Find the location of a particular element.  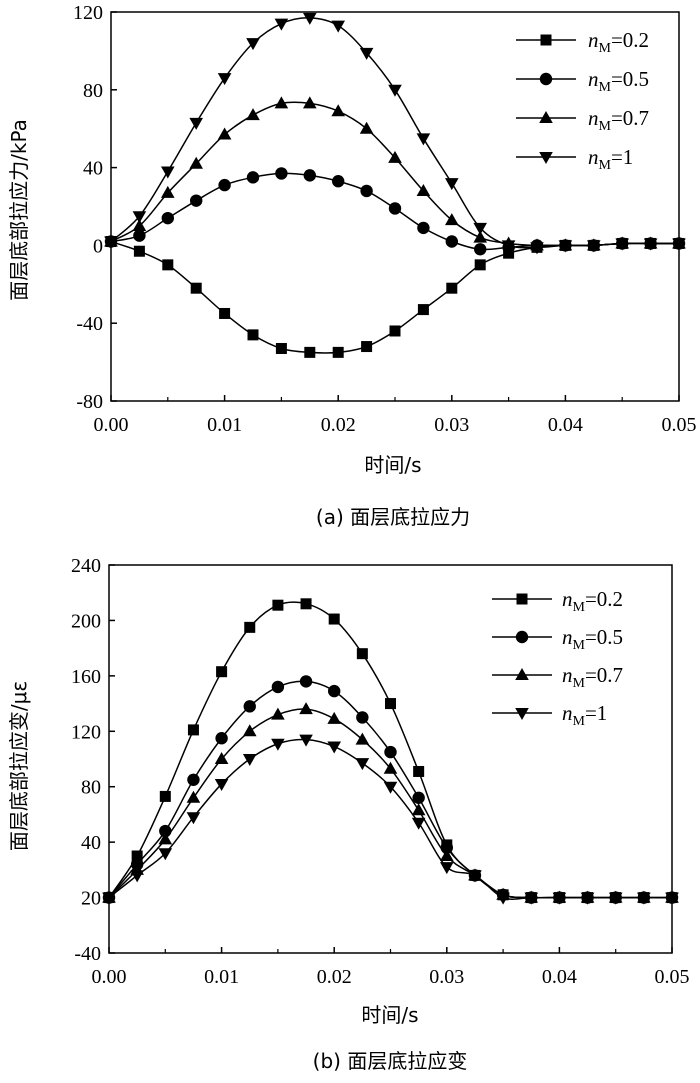

chart-b-legend-label-0: nM=0.2 is located at coordinates (592, 601).